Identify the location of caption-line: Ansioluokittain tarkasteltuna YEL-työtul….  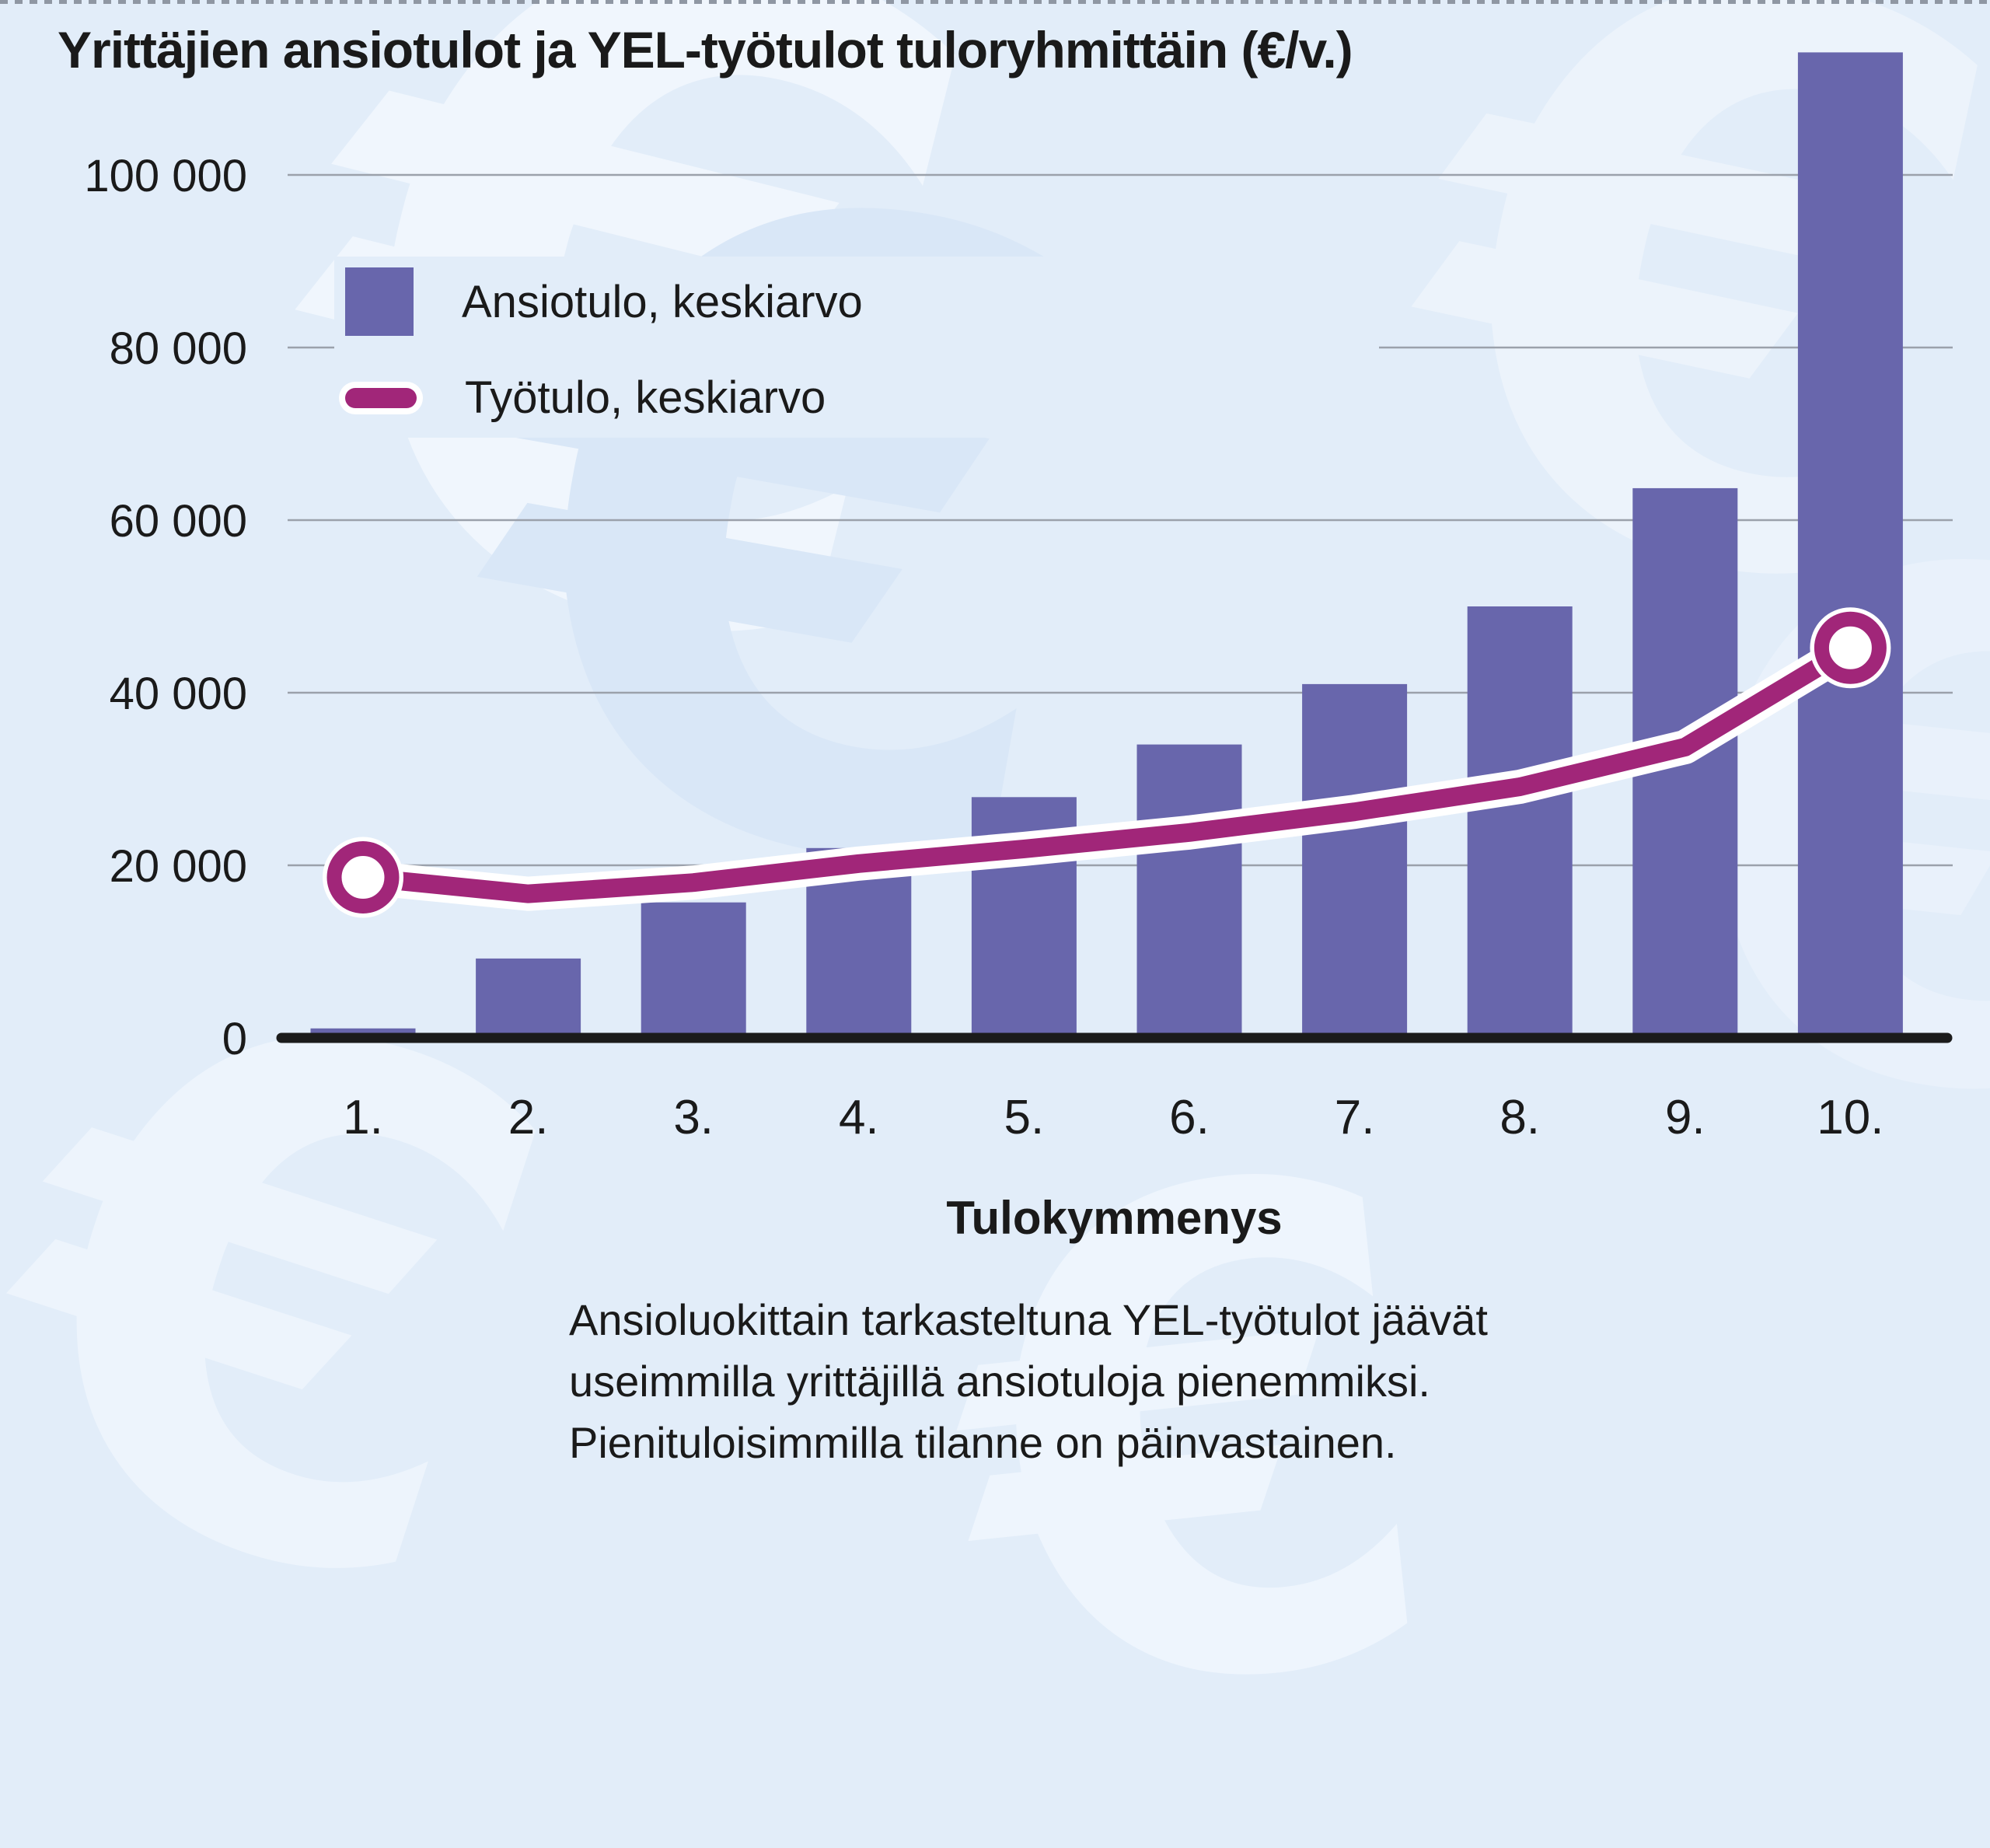
(1028, 1319).